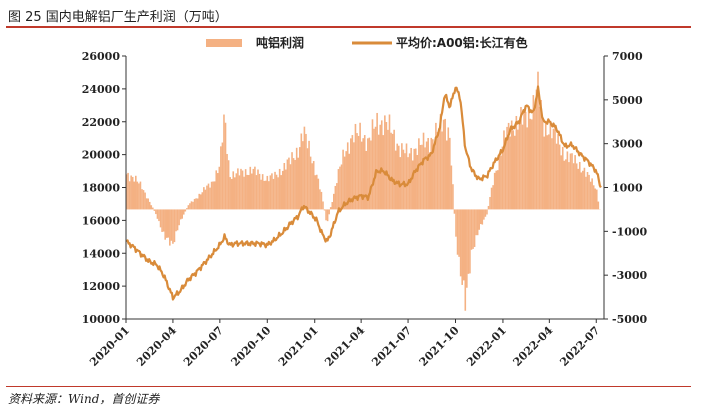  I want to click on right-tick-label: -1000, so click(630, 231).